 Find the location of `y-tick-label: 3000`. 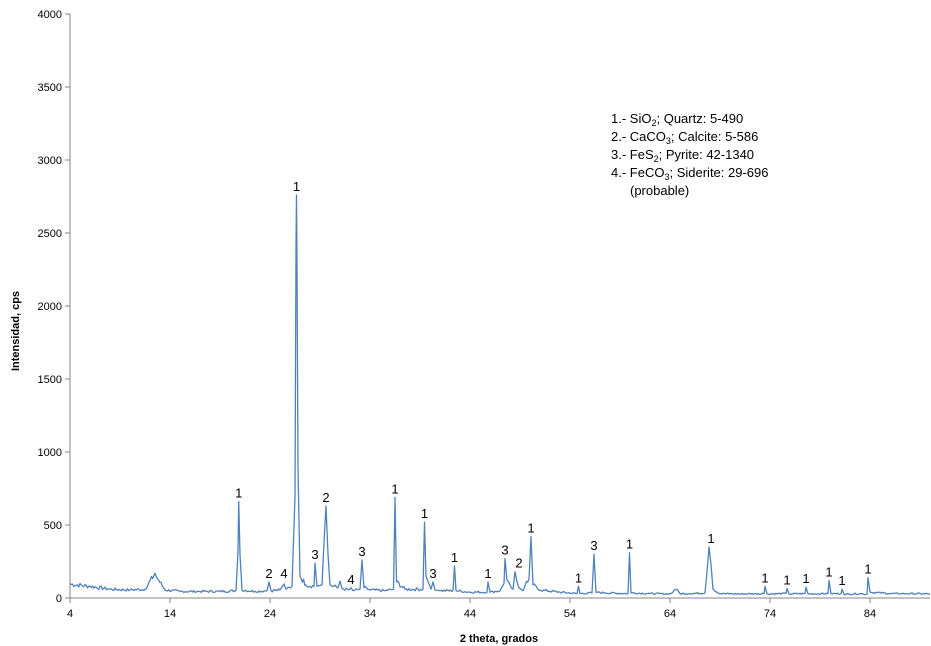

y-tick-label: 3000 is located at coordinates (50, 161).